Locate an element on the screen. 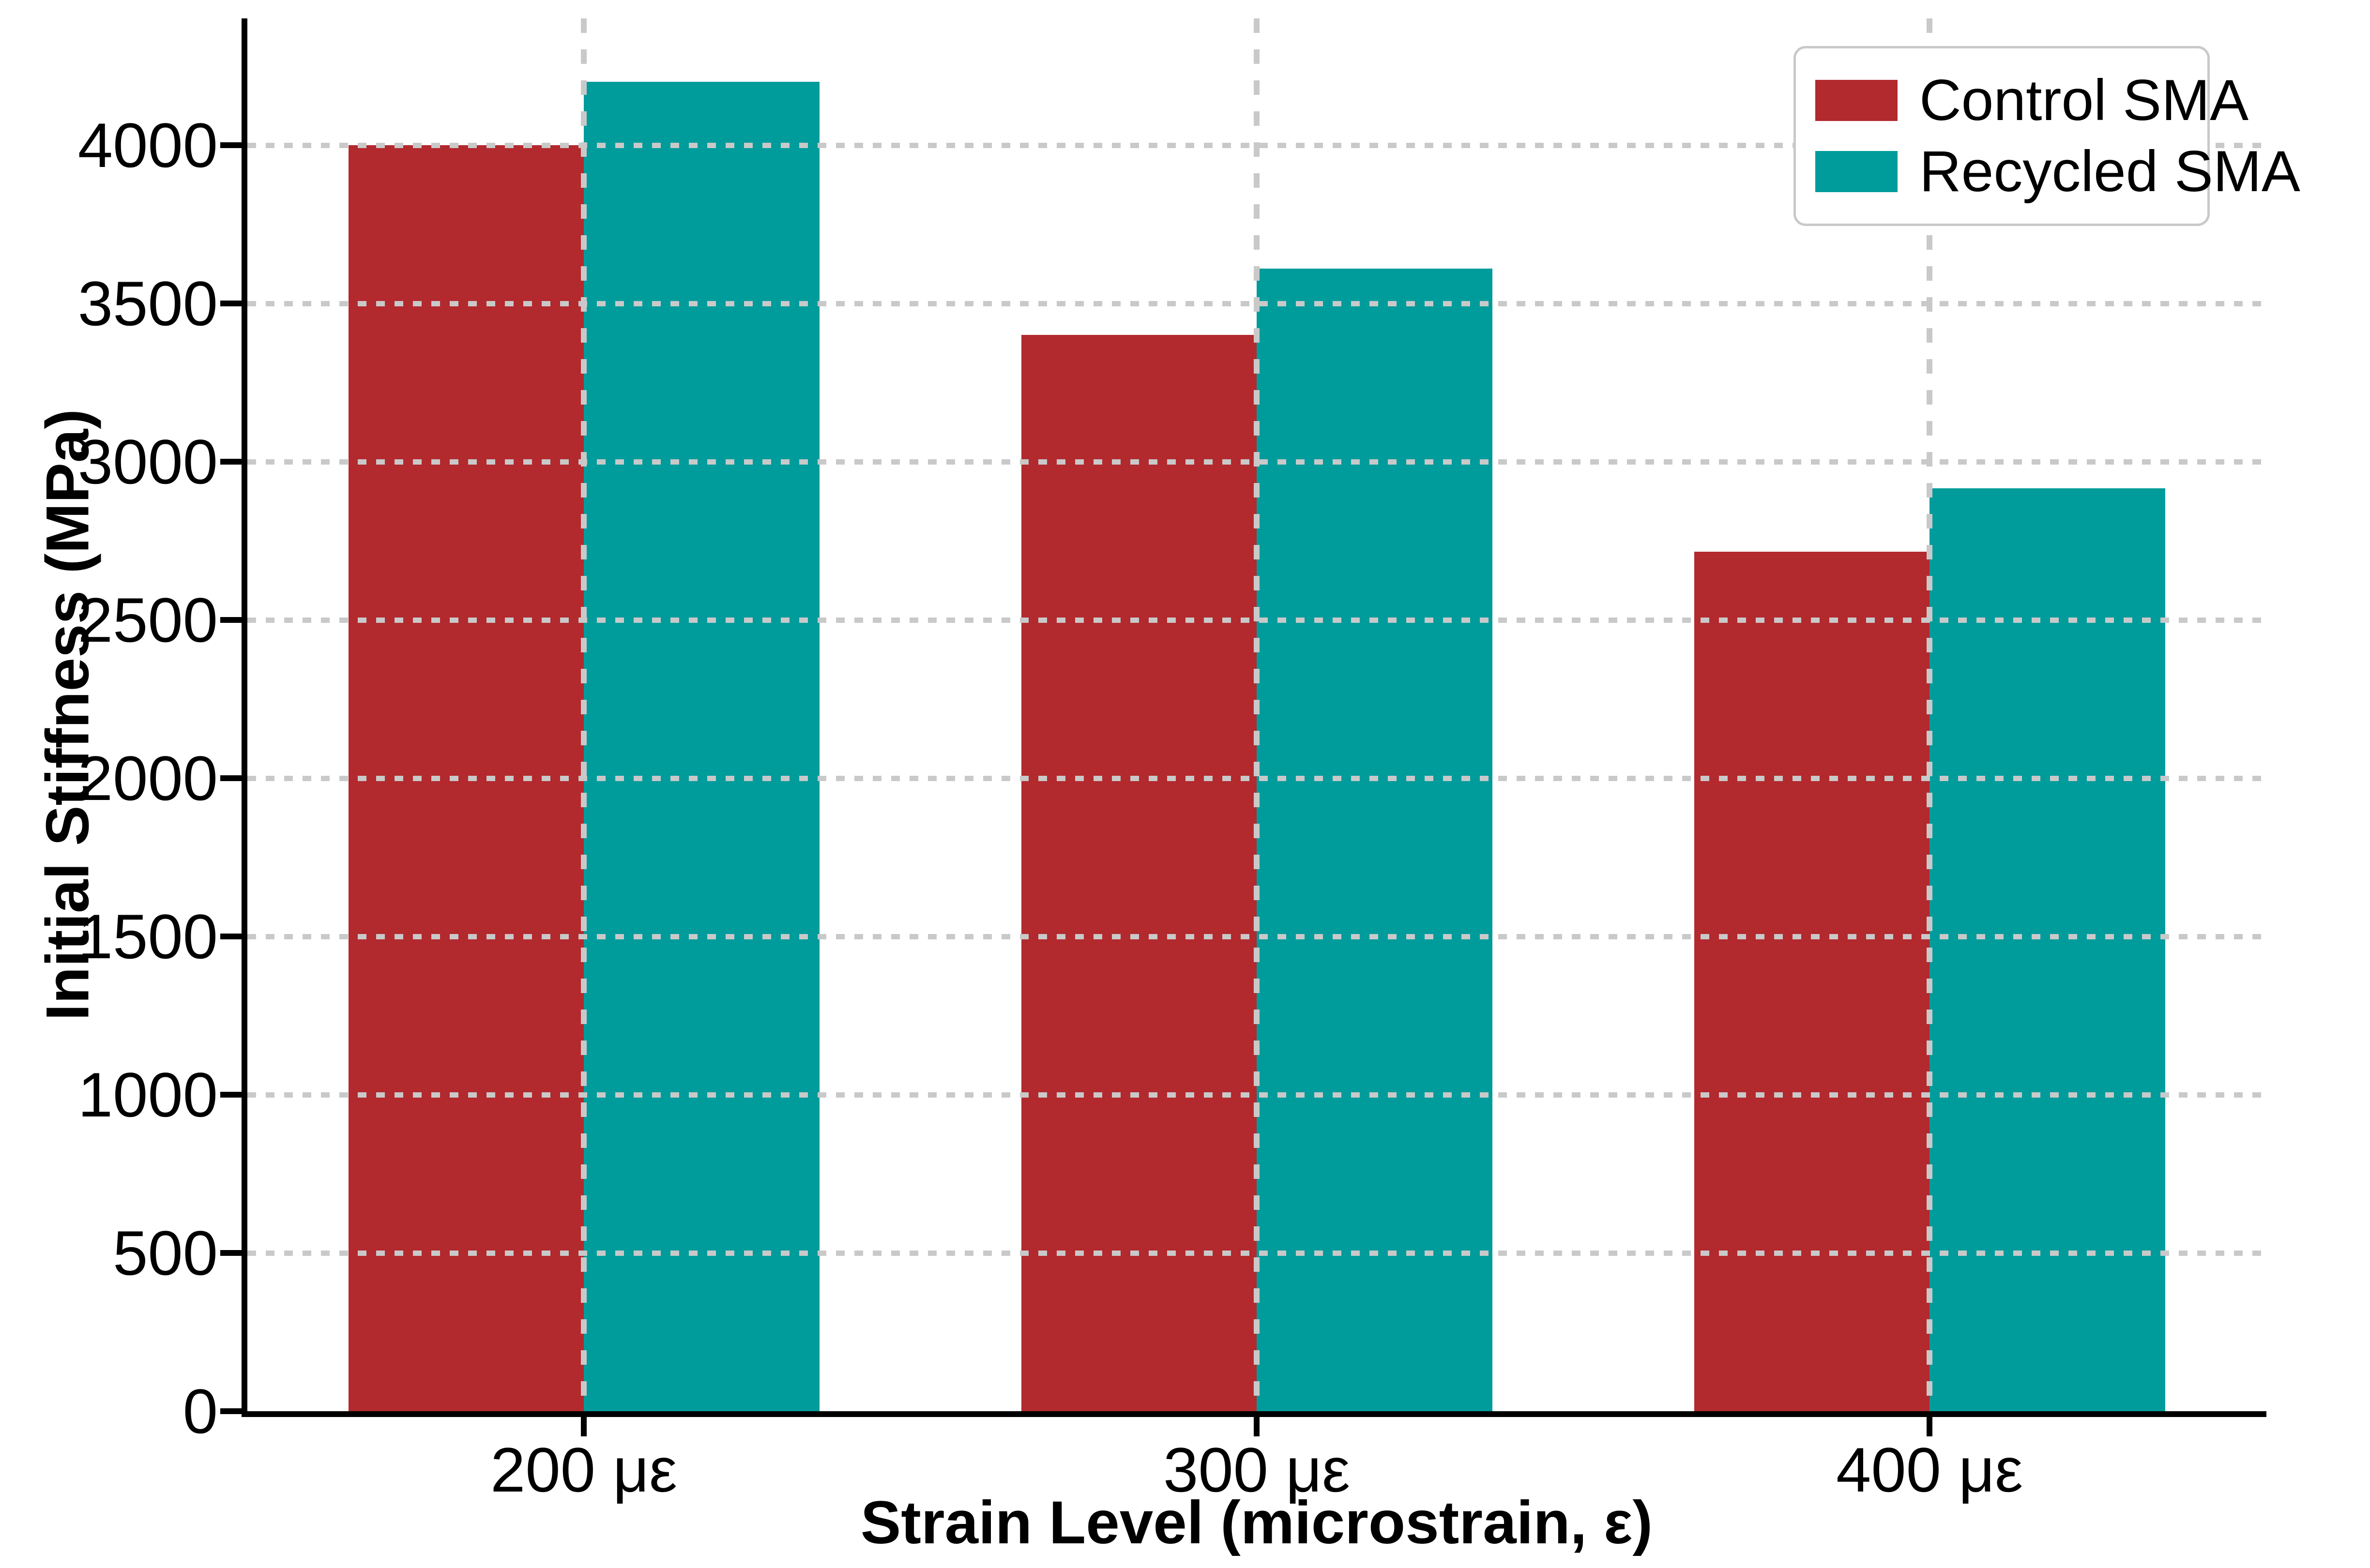 Image resolution: width=2370 pixels, height=1568 pixels. y-tick-label: 4000 is located at coordinates (147, 145).